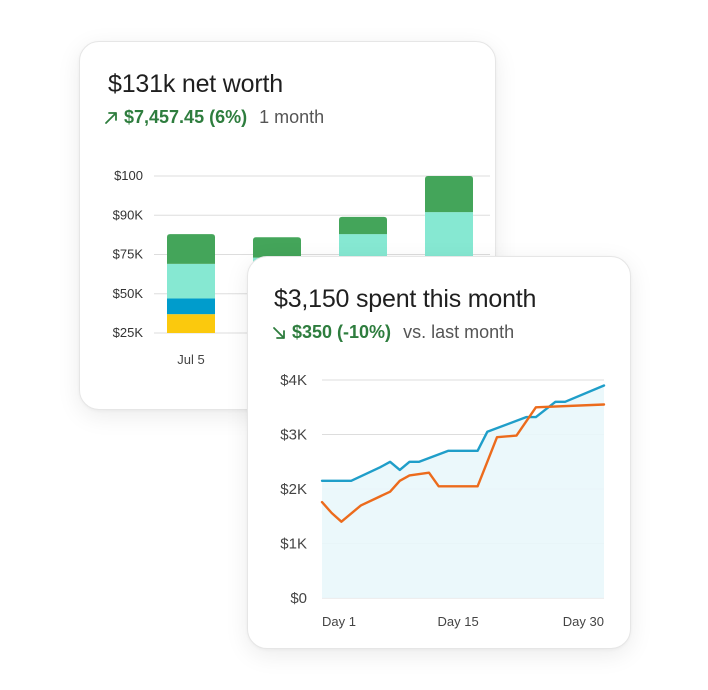  What do you see at coordinates (339, 621) in the screenshot?
I see `line-chart-x-tick: Day 1` at bounding box center [339, 621].